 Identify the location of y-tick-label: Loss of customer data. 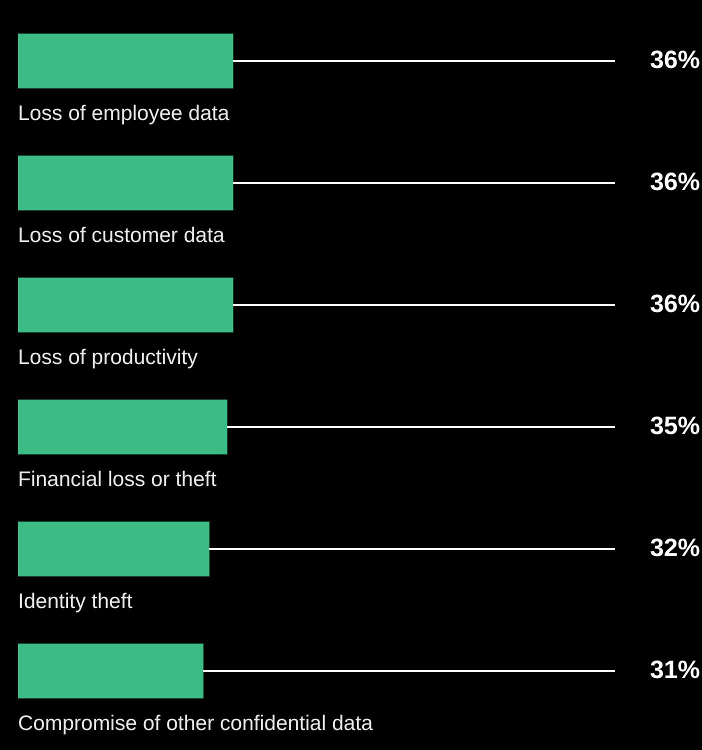
(121, 235).